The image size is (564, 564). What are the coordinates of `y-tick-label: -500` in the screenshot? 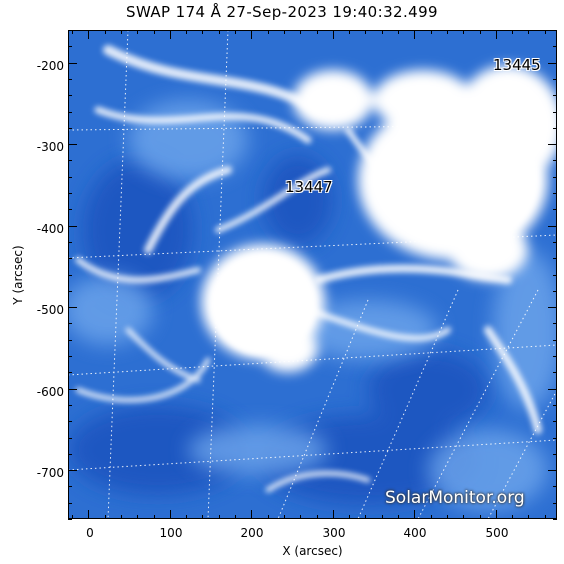 It's located at (50, 310).